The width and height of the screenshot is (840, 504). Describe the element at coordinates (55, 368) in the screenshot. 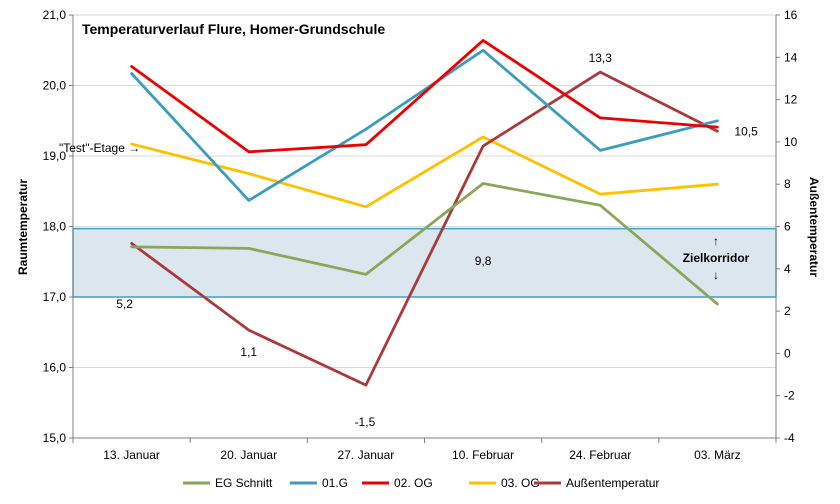

I see `left-tick-label: 16,0` at that location.